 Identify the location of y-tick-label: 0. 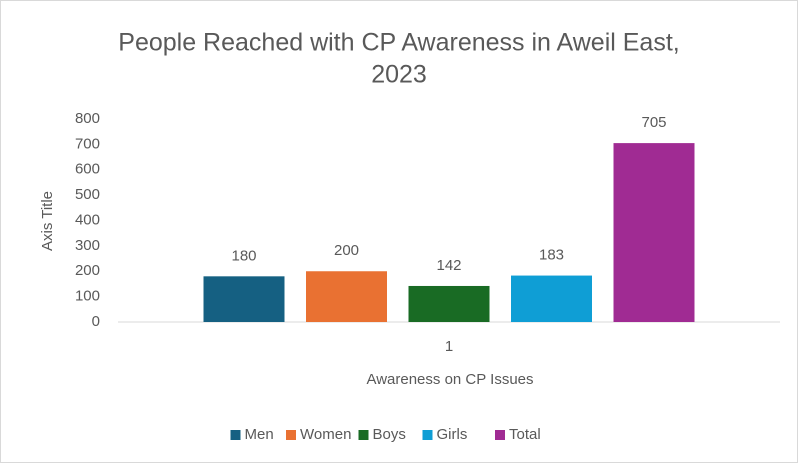
(96, 321).